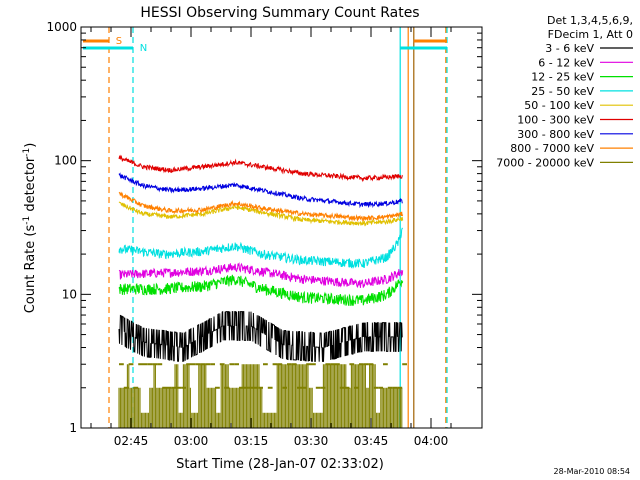  Describe the element at coordinates (30, 186) in the screenshot. I see `y-label-part: detector` at that location.